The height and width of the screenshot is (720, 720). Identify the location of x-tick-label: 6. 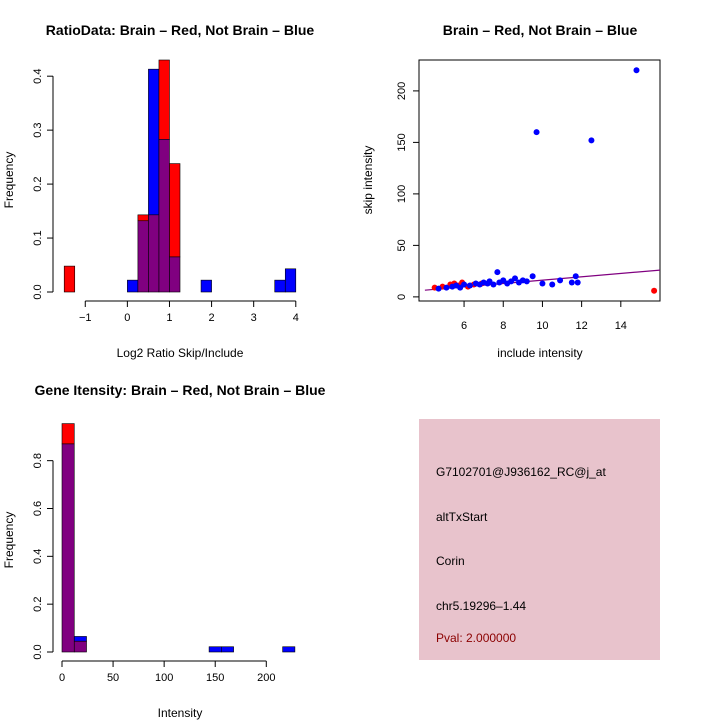
(464, 326).